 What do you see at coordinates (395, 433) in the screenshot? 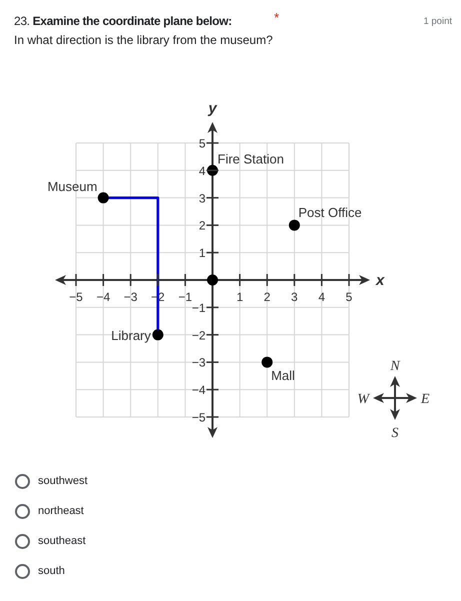
I see `text: S` at bounding box center [395, 433].